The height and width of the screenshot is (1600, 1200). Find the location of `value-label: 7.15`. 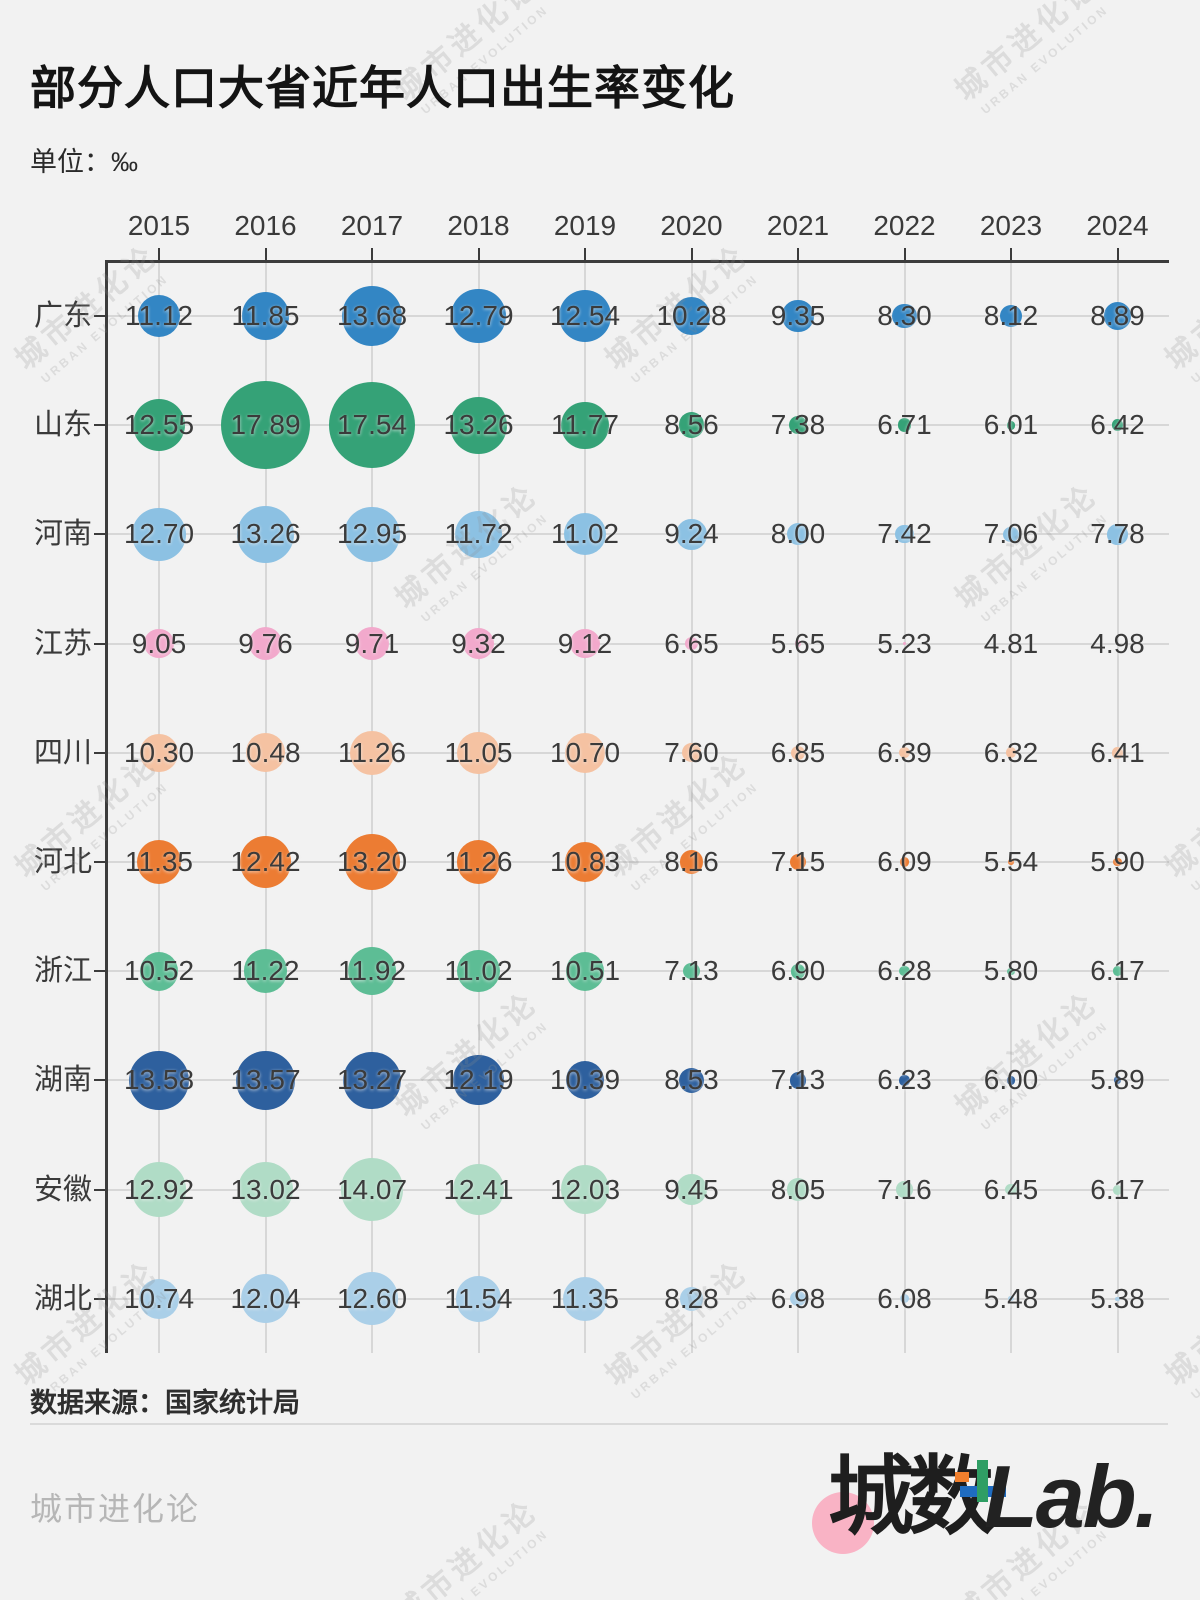

value-label: 7.15 is located at coordinates (798, 861).